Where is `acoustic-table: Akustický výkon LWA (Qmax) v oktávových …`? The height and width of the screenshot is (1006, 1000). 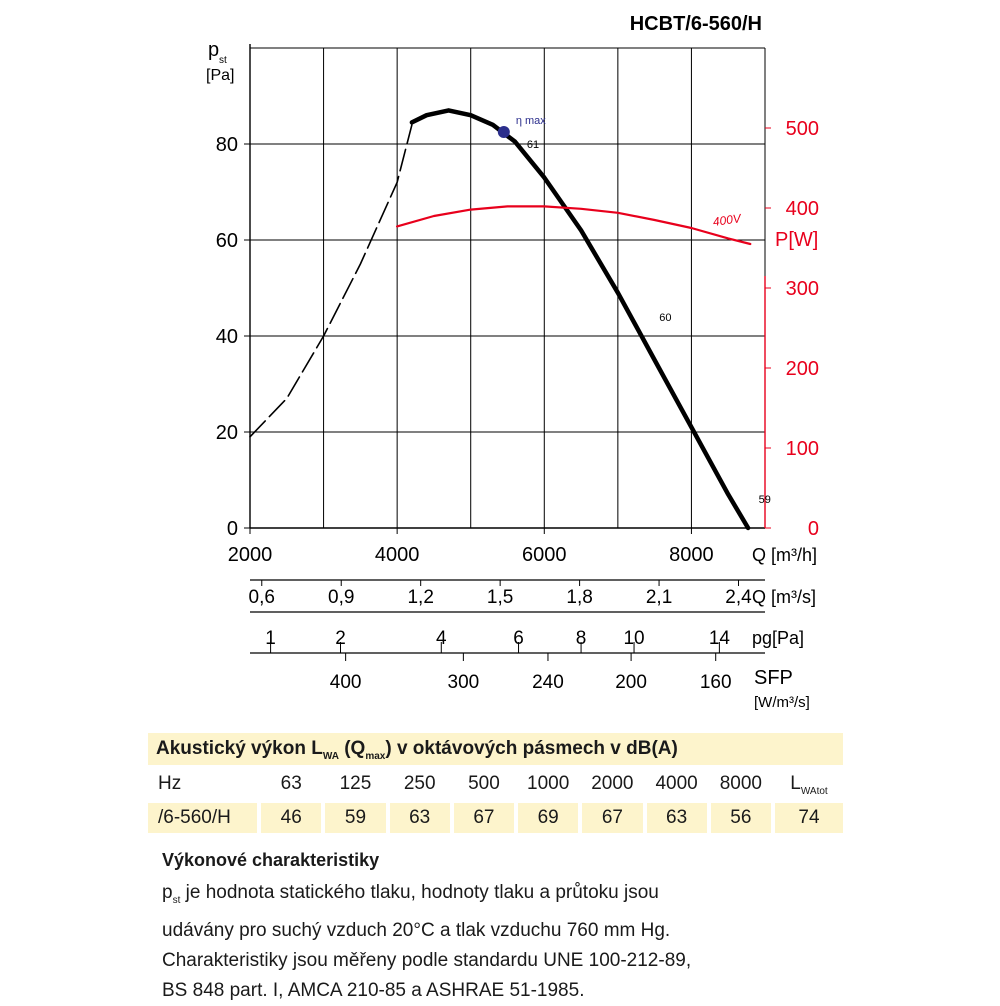 acoustic-table: Akustický výkon LWA (Qmax) v oktávových … is located at coordinates (495, 783).